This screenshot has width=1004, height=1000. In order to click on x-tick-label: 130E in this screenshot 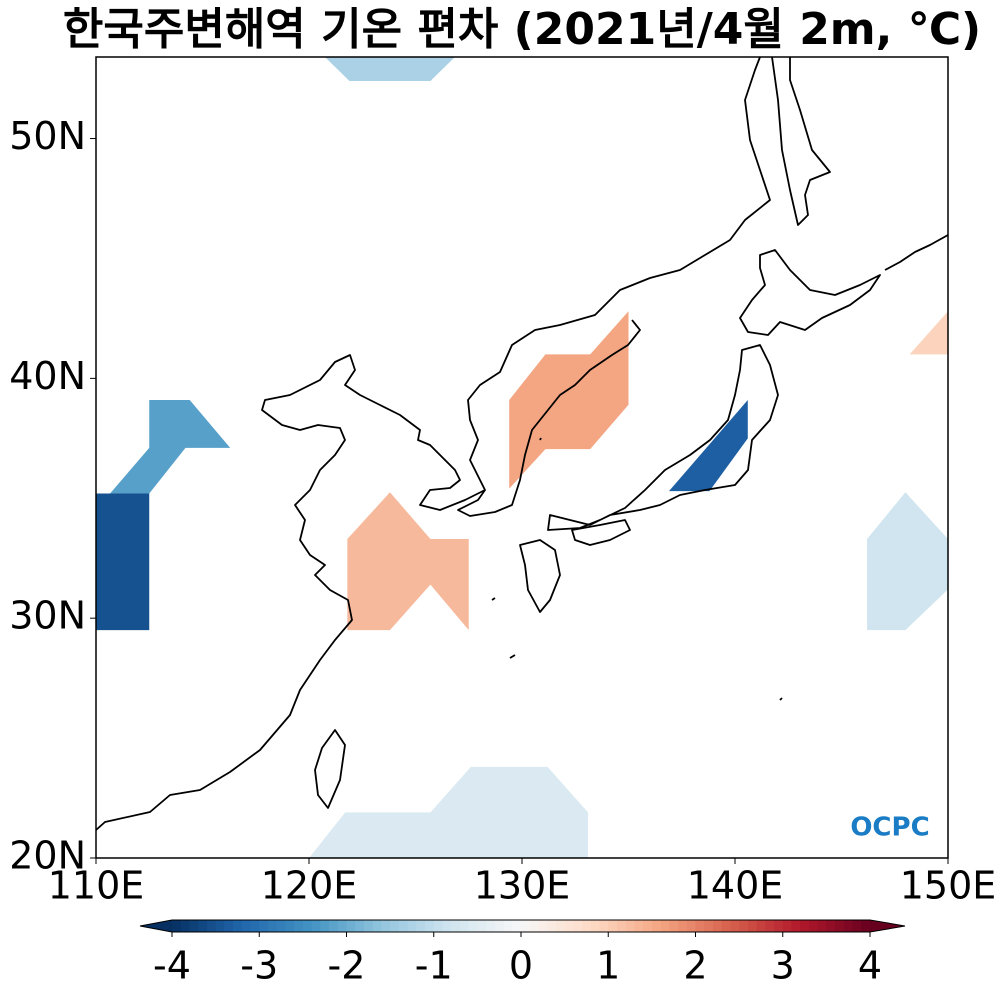, I will do `click(522, 886)`.